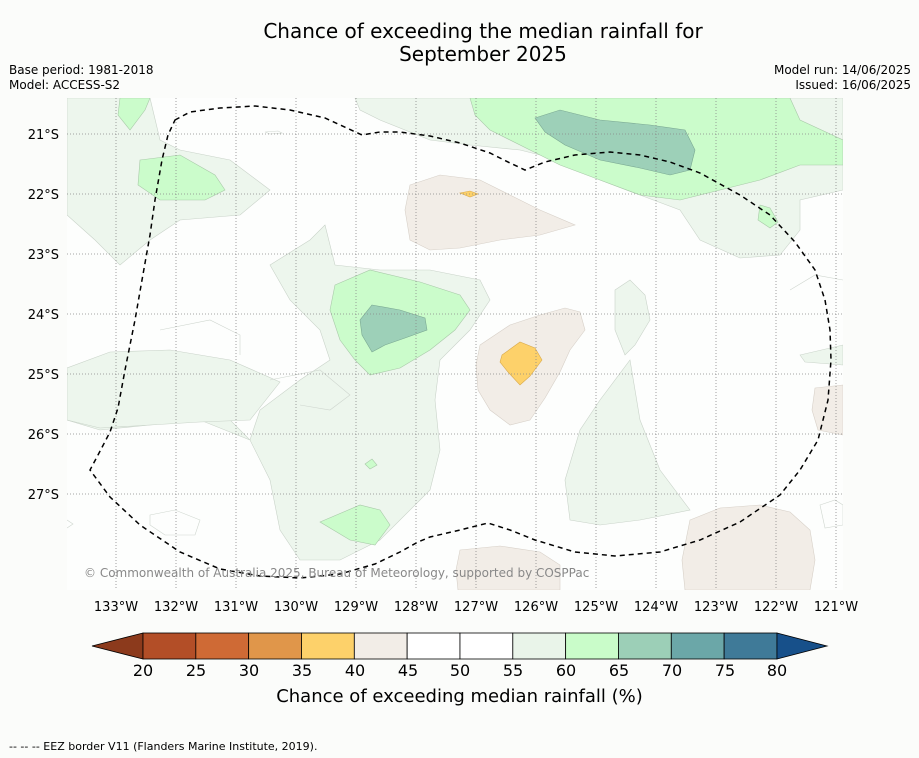 Image resolution: width=919 pixels, height=758 pixels. What do you see at coordinates (725, 670) in the screenshot?
I see `colorbar-tick: 75` at bounding box center [725, 670].